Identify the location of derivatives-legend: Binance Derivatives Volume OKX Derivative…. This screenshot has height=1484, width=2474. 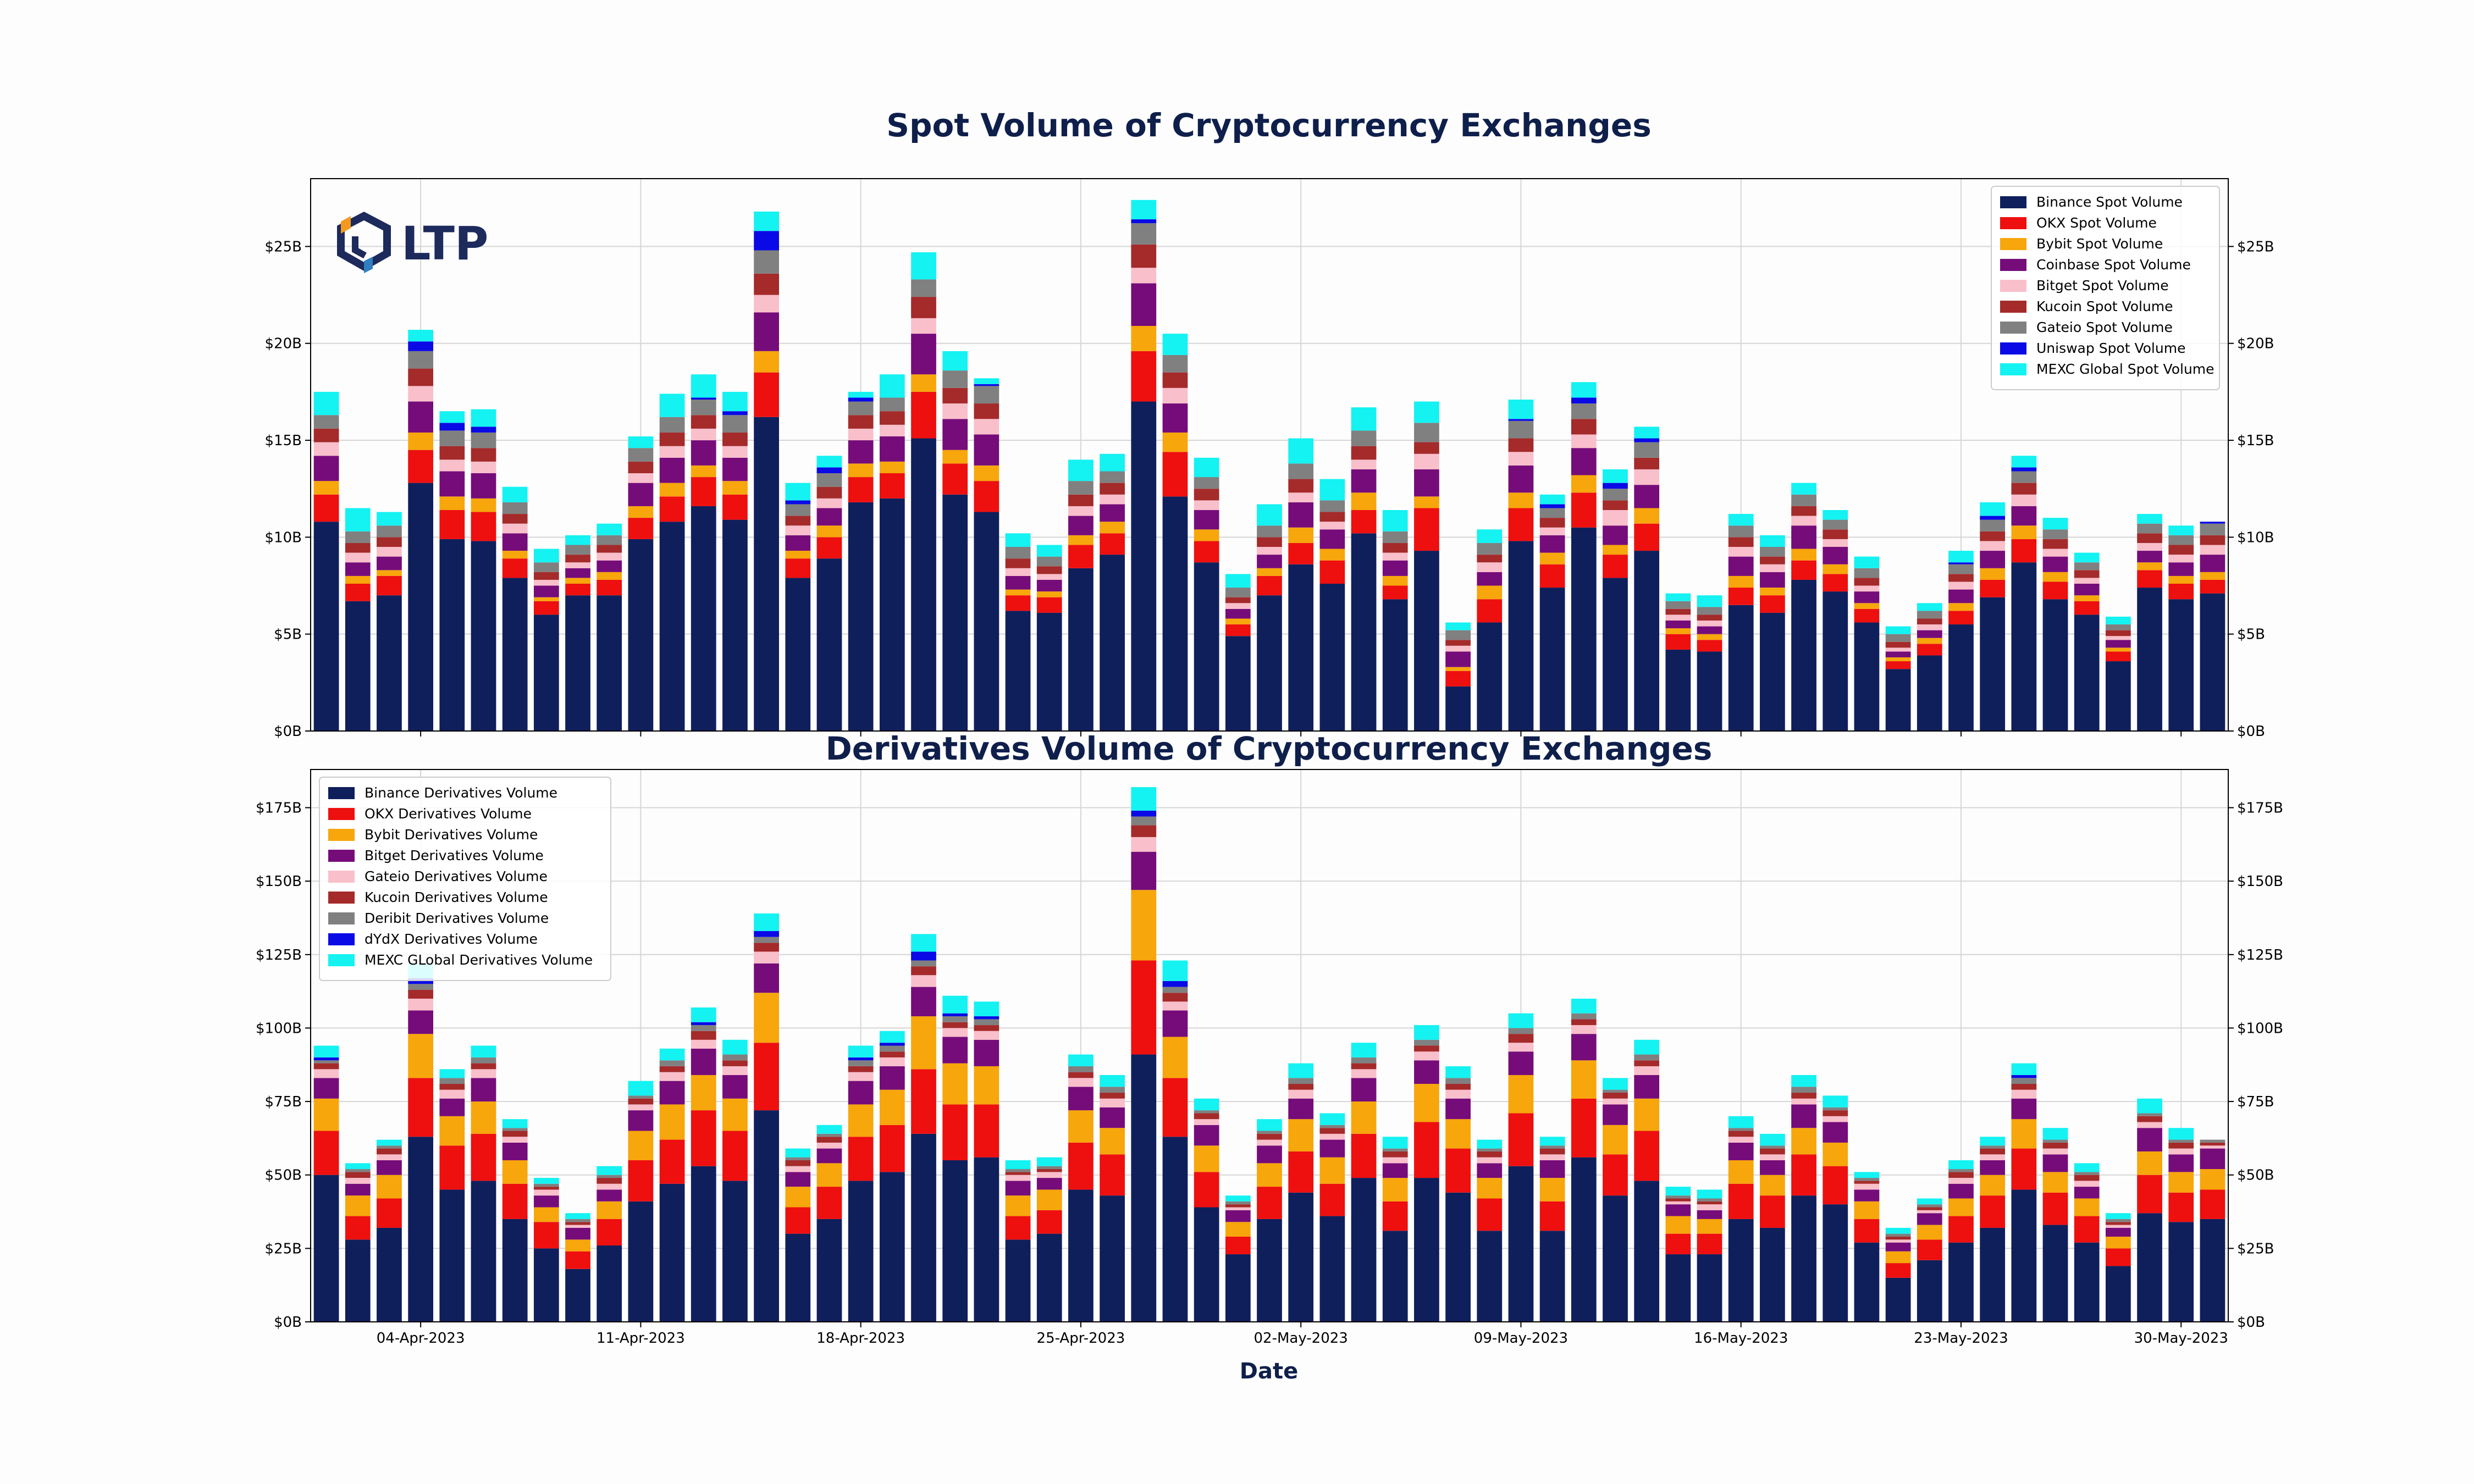
(465, 879).